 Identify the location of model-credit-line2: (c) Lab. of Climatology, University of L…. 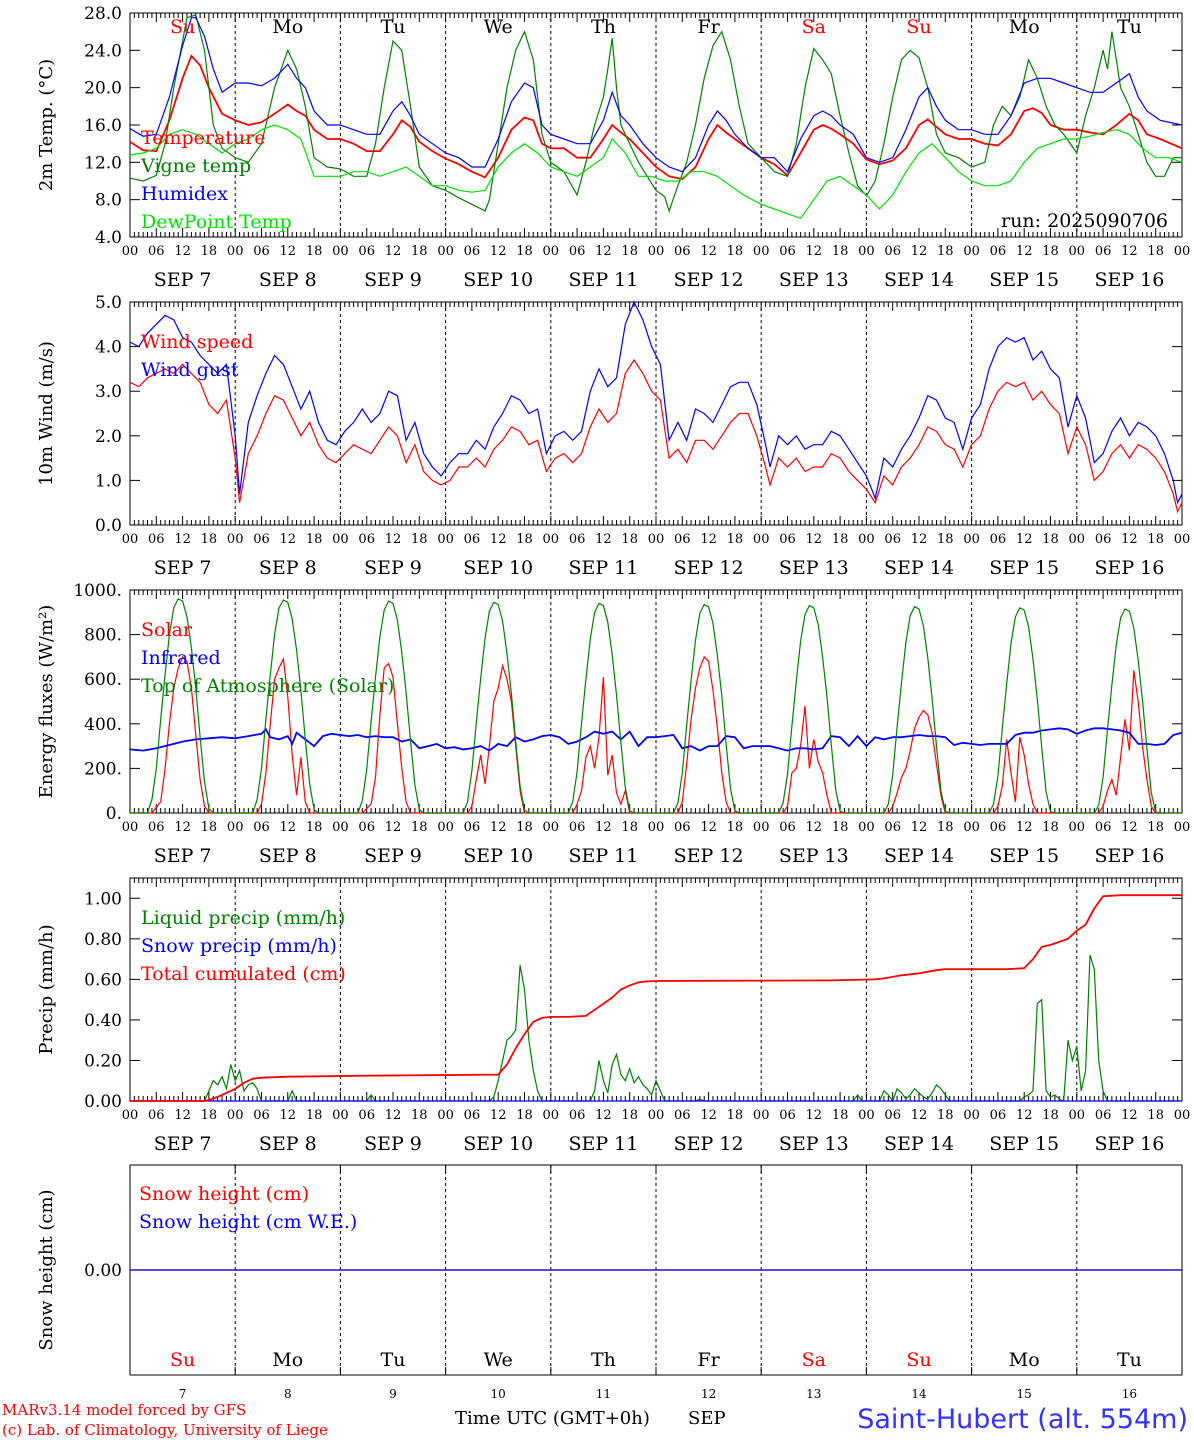
(165, 1430).